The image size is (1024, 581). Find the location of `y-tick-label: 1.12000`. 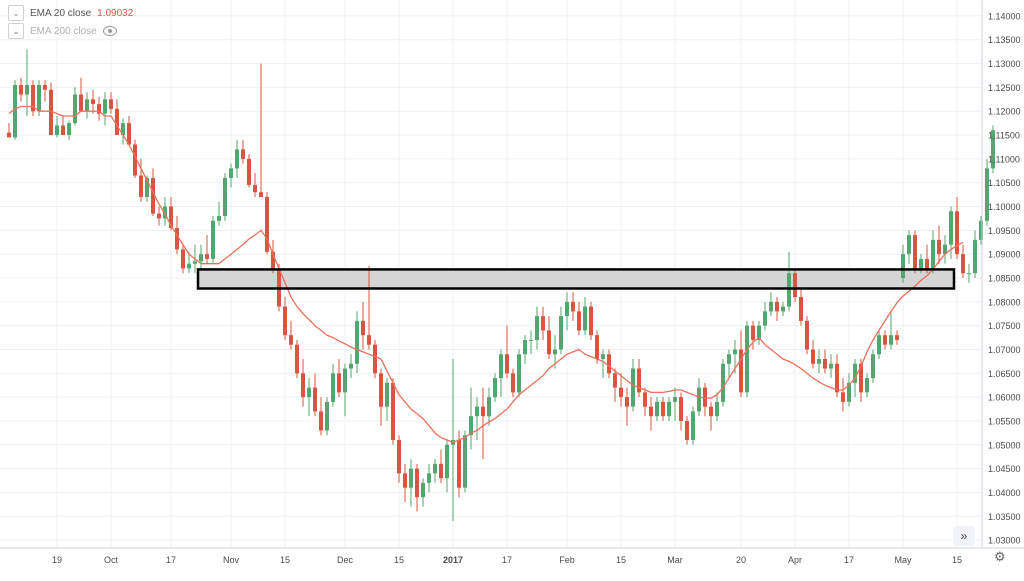

y-tick-label: 1.12000 is located at coordinates (1004, 112).